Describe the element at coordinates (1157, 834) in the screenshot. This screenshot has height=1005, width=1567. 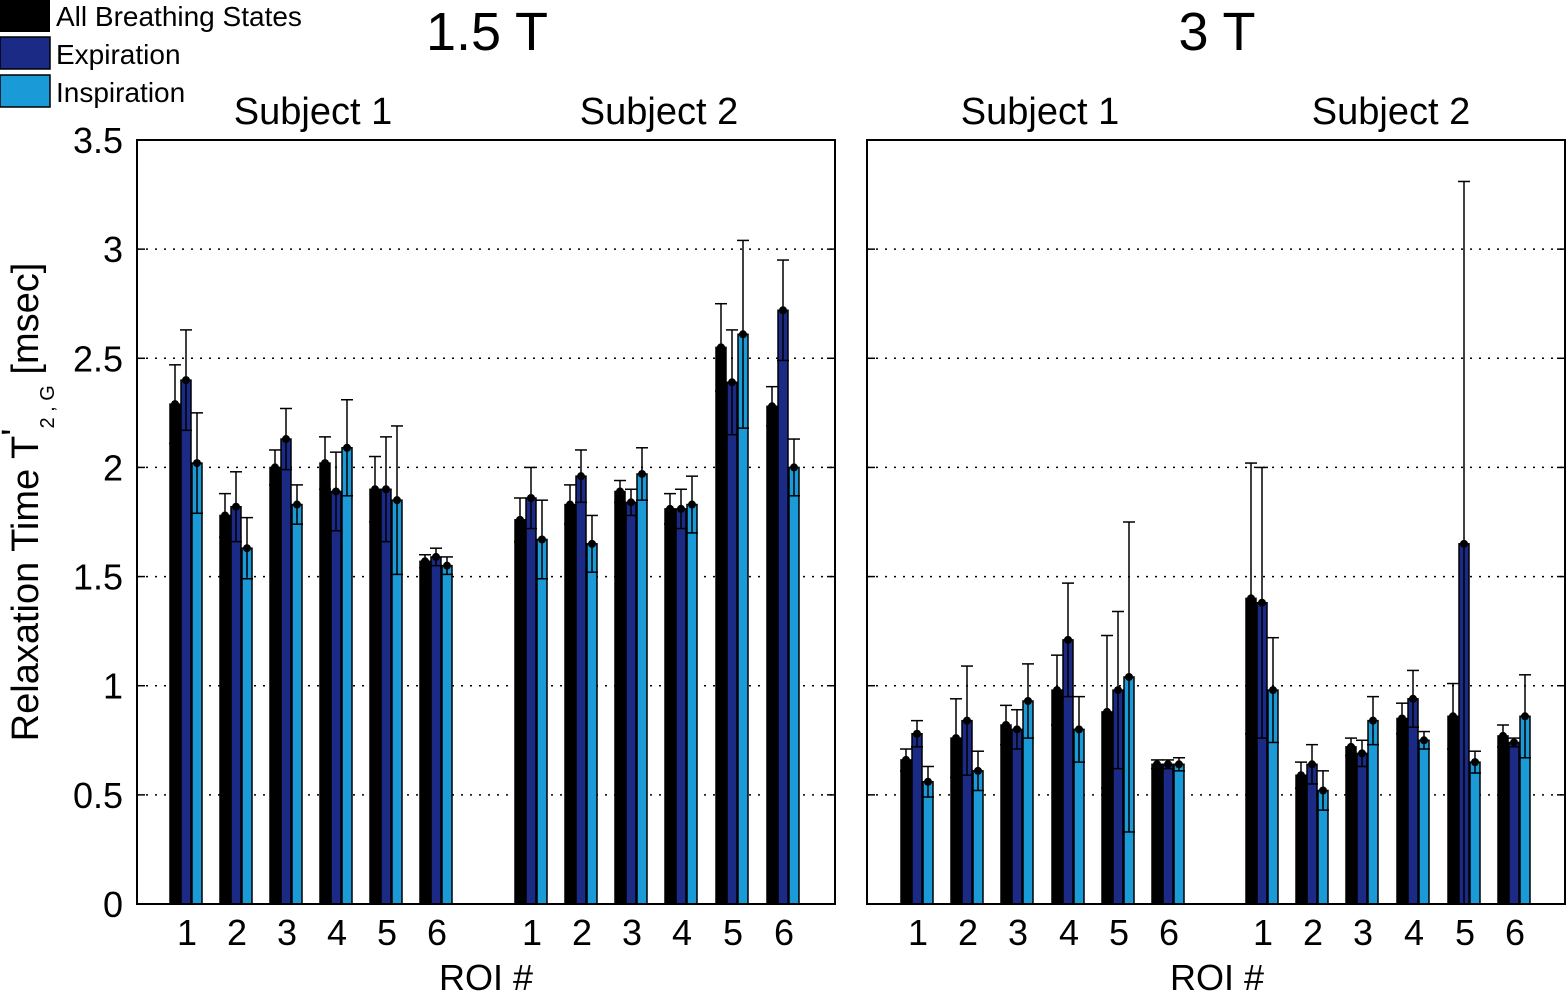
I see `bar-3t-s1-roi6-all` at that location.